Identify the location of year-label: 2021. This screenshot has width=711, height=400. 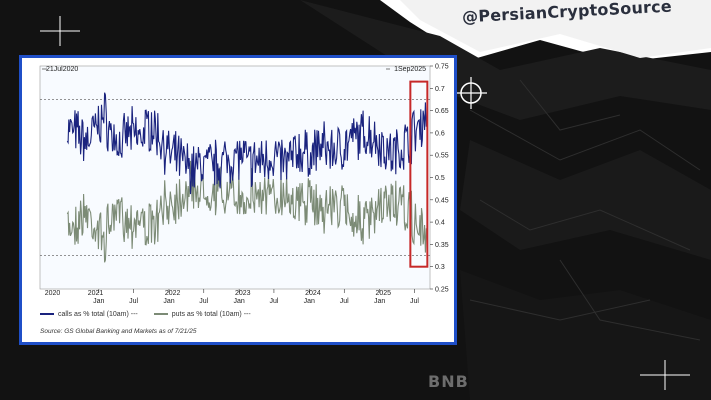
(96, 293).